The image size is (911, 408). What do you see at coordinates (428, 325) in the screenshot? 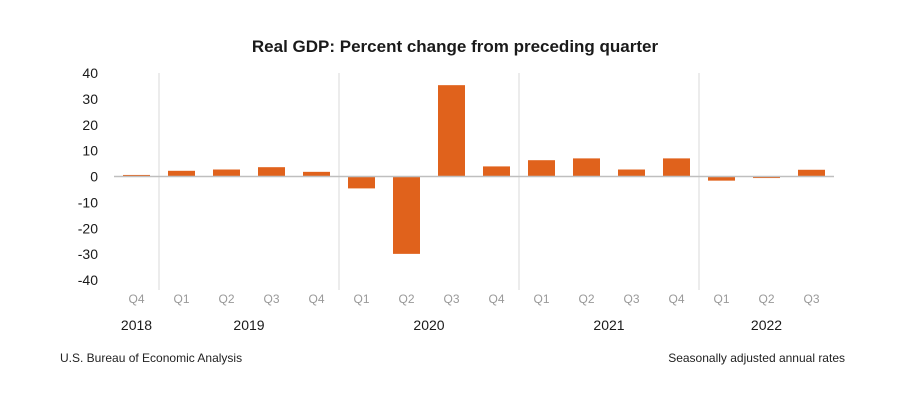
I see `year-label: 2020` at bounding box center [428, 325].